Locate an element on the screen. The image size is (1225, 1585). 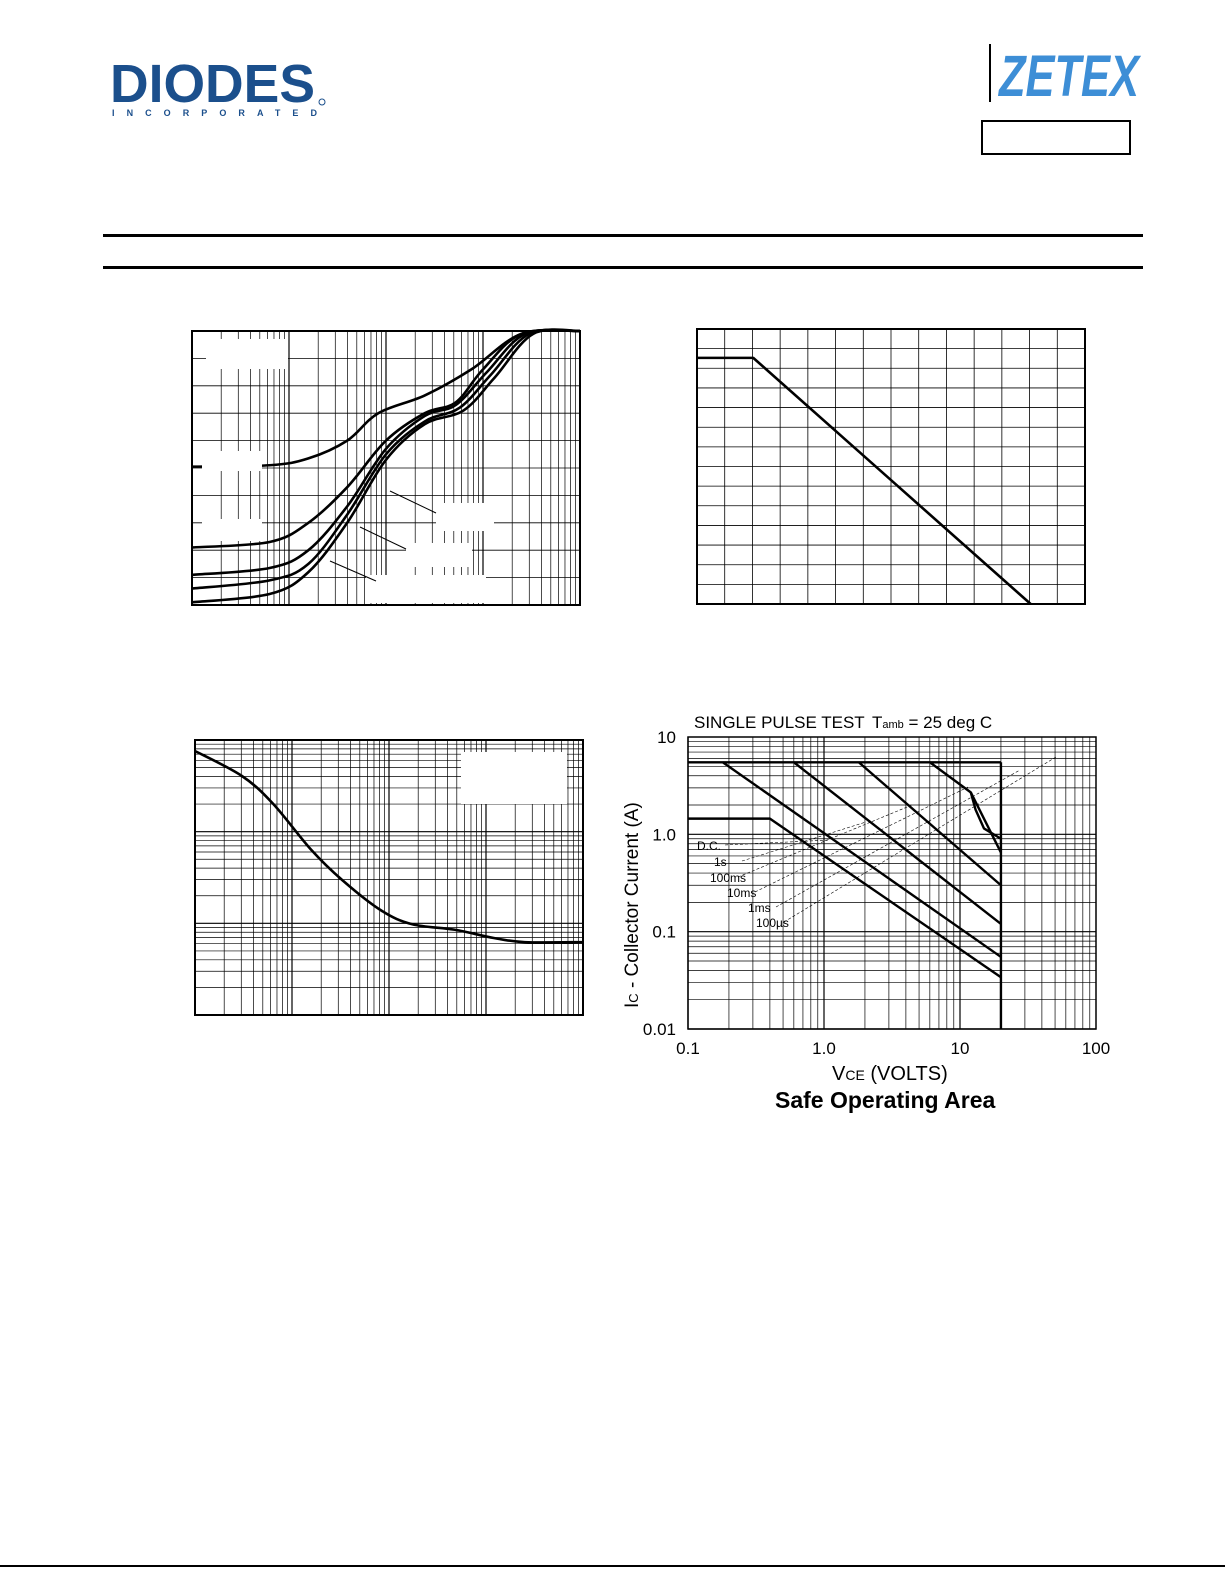
registered-mark is located at coordinates (322, 102).